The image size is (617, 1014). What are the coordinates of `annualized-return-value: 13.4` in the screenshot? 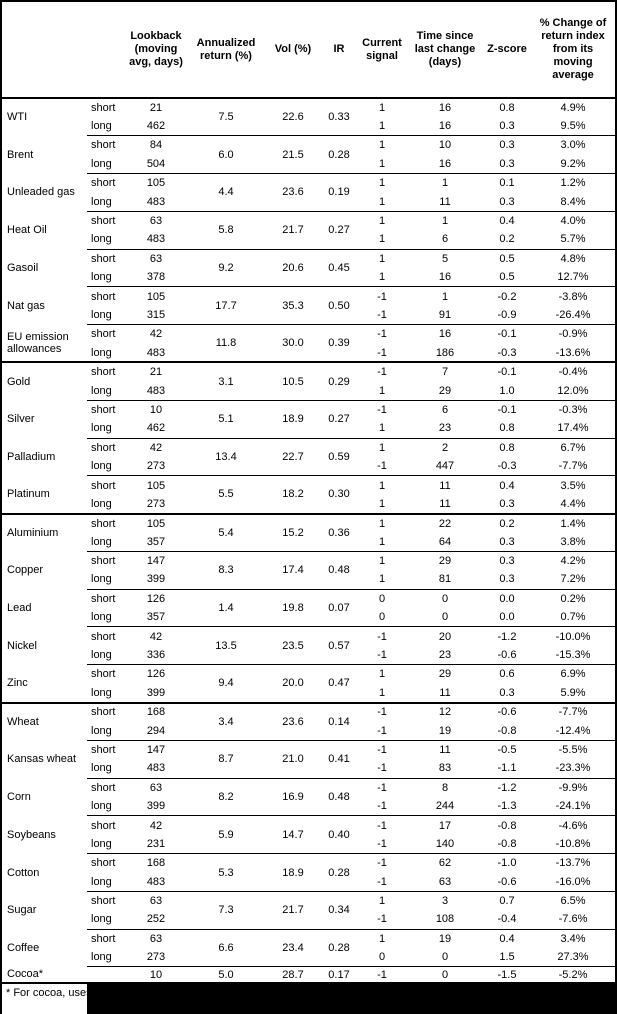 It's located at (226, 456).